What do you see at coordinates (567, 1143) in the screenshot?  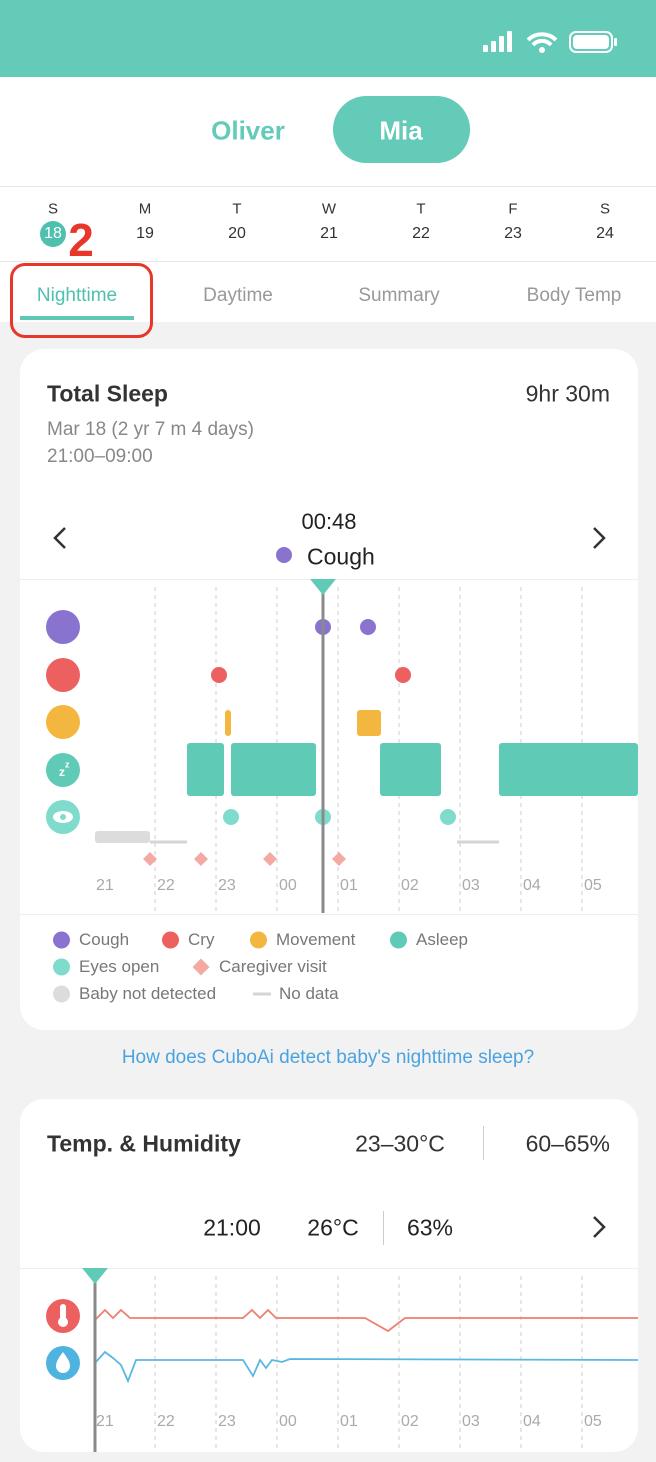 I see `humidity-range: 60–65%` at bounding box center [567, 1143].